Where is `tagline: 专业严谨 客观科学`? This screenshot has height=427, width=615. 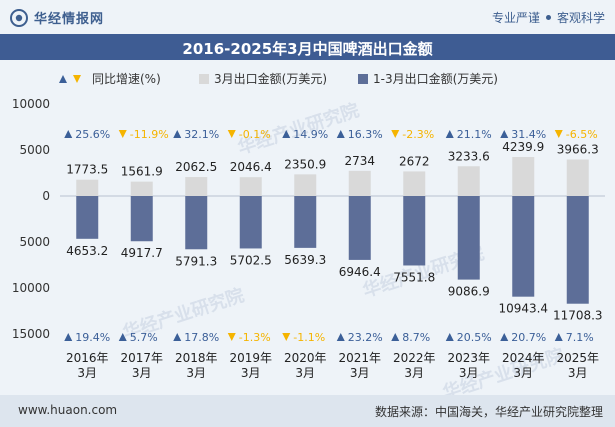
tagline: 专业严谨 客观科学 is located at coordinates (548, 17).